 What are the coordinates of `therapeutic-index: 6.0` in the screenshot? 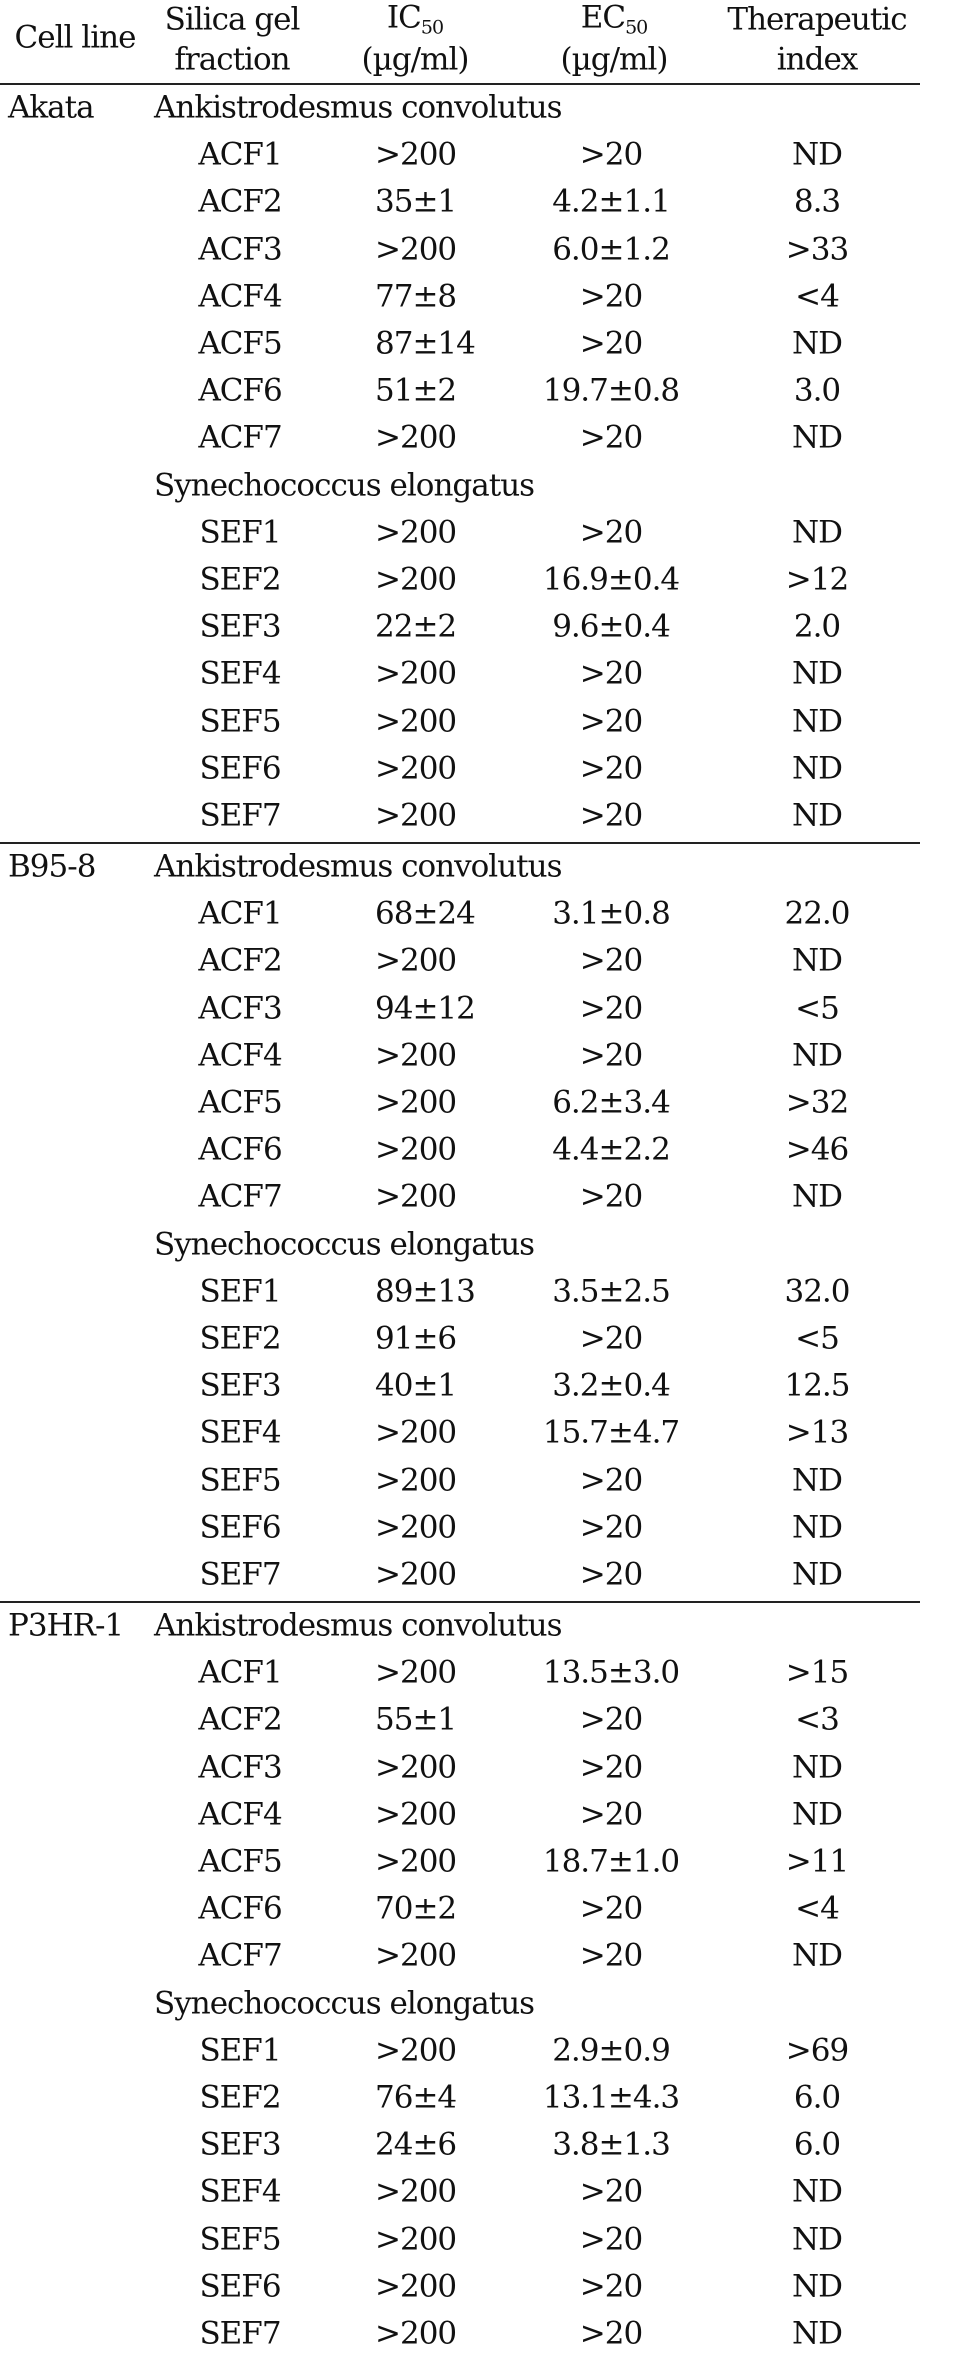 It's located at (817, 2097).